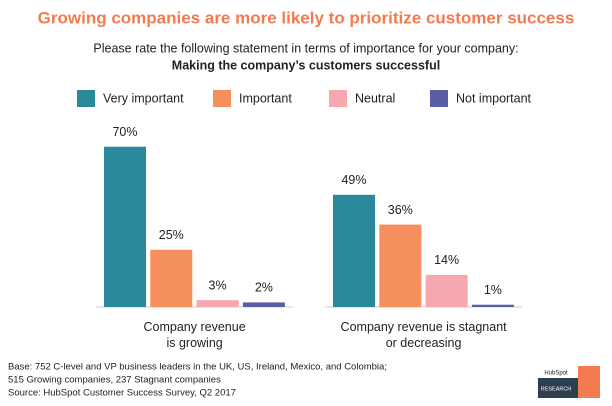 This screenshot has width=612, height=406. Describe the element at coordinates (124, 132) in the screenshot. I see `data-label: 70%` at that location.